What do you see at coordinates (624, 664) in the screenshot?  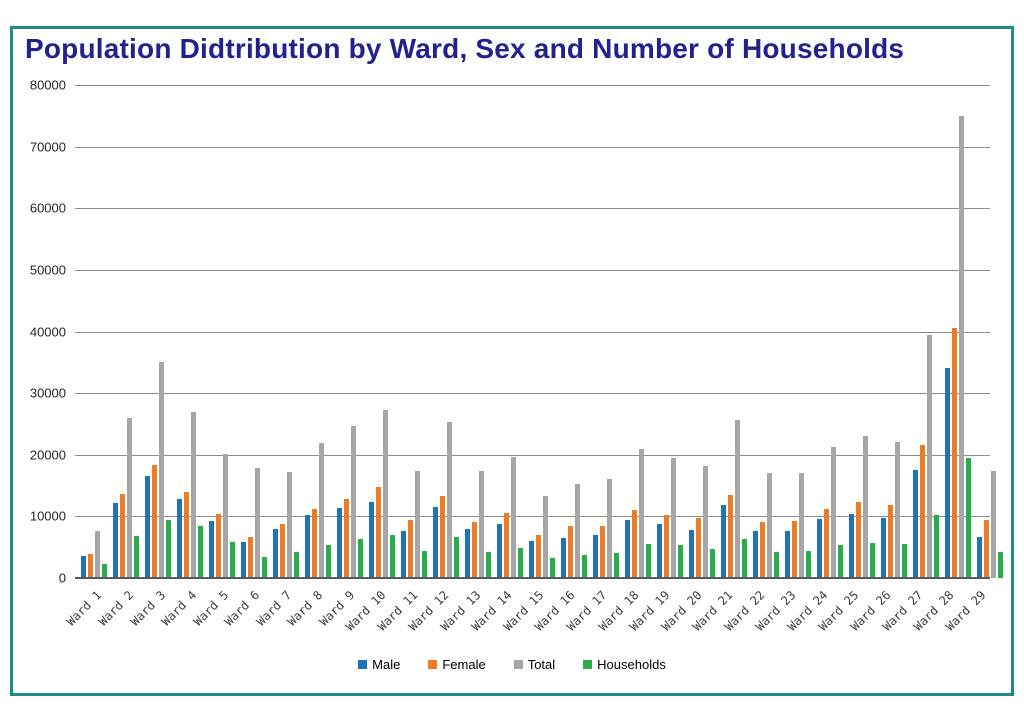 I see `legend-item: Households` at bounding box center [624, 664].